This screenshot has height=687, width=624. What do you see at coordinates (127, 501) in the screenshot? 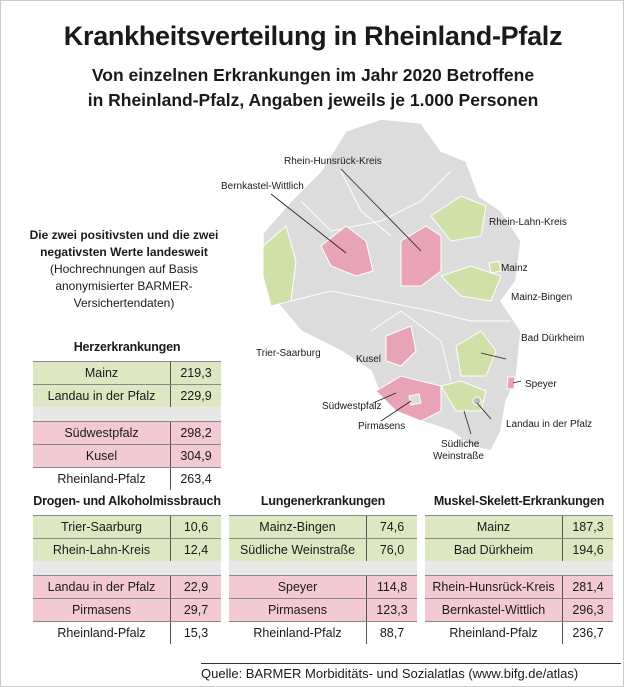
I see `table-title: Drogen- und Alkoholmissbrauch` at bounding box center [127, 501].